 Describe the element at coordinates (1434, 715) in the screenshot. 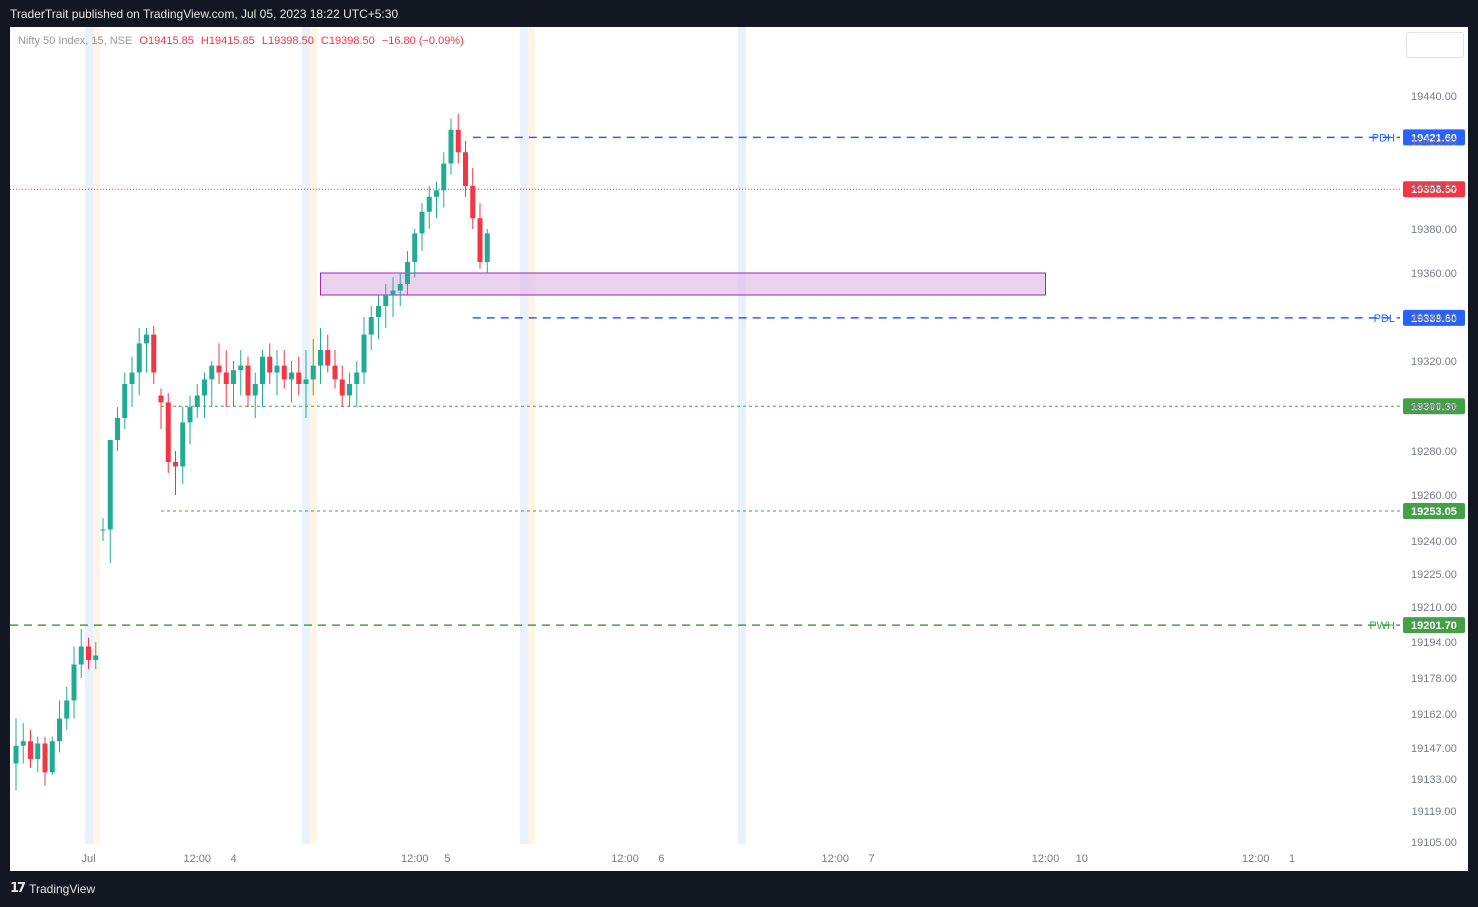

I see `y-axis-tick-label: 19162.00` at that location.